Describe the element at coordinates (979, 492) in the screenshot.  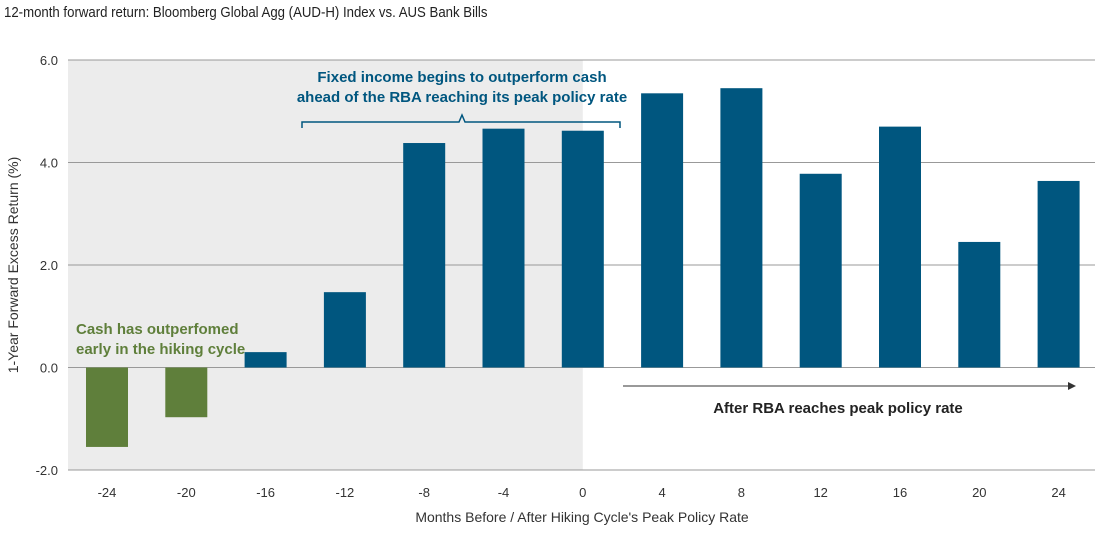
I see `x-tick-label: 20` at that location.